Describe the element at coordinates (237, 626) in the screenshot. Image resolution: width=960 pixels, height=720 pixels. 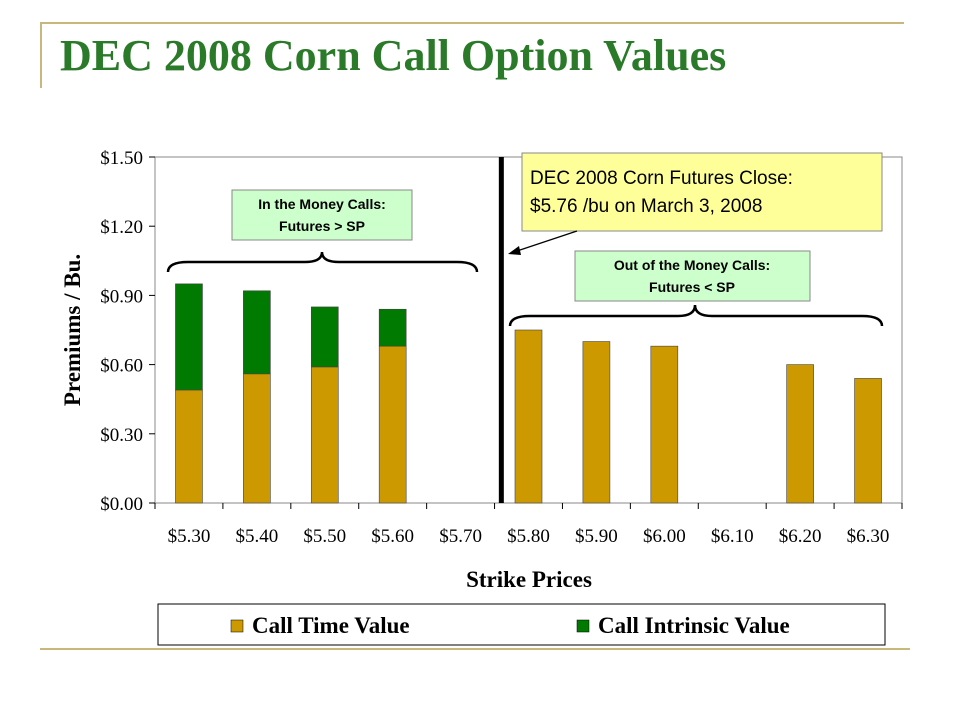
I see `legend-swatch-time-value` at that location.